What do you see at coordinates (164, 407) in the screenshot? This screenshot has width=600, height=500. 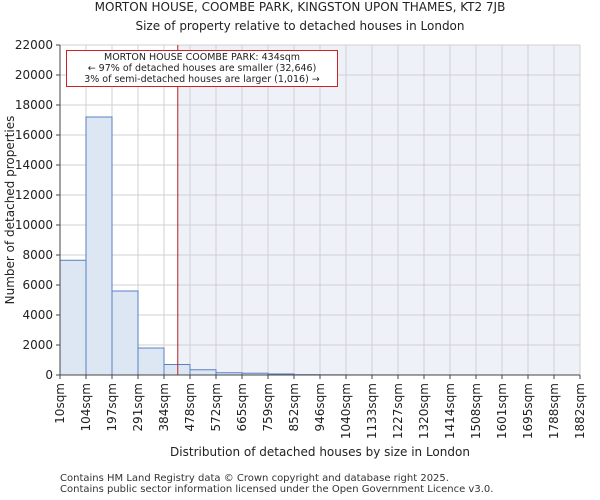 I see `x-tick-label: 384sqm` at bounding box center [164, 407].